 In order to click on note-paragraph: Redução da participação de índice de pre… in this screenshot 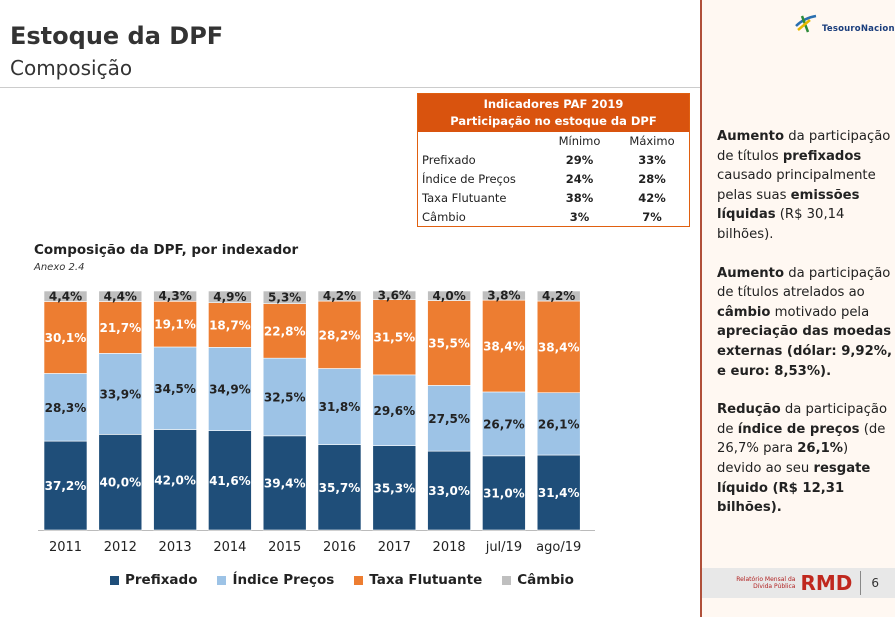, I will do `click(806, 459)`.